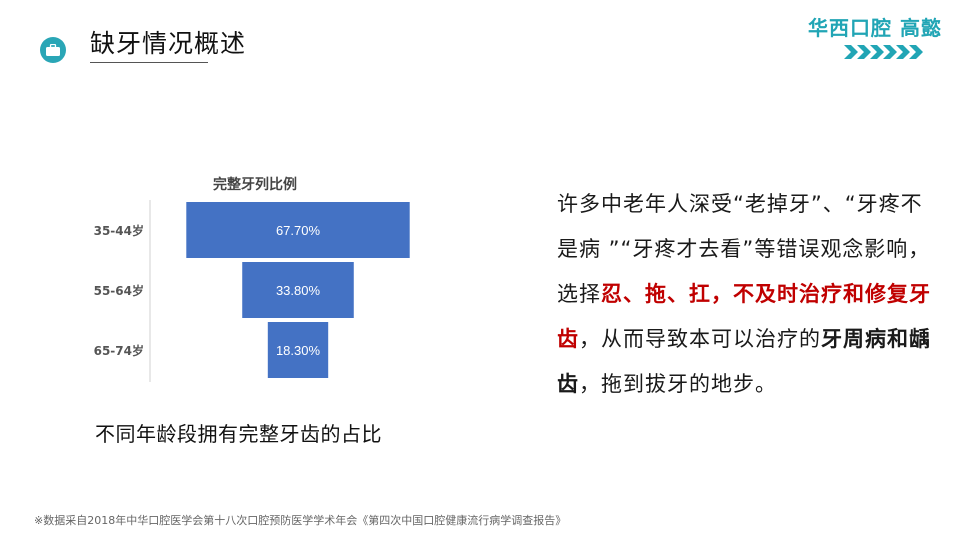 The image size is (960, 540). What do you see at coordinates (744, 316) in the screenshot?
I see `body-segment-1: 忍、拖、扛，不及时治疗和修复牙齿` at bounding box center [744, 316].